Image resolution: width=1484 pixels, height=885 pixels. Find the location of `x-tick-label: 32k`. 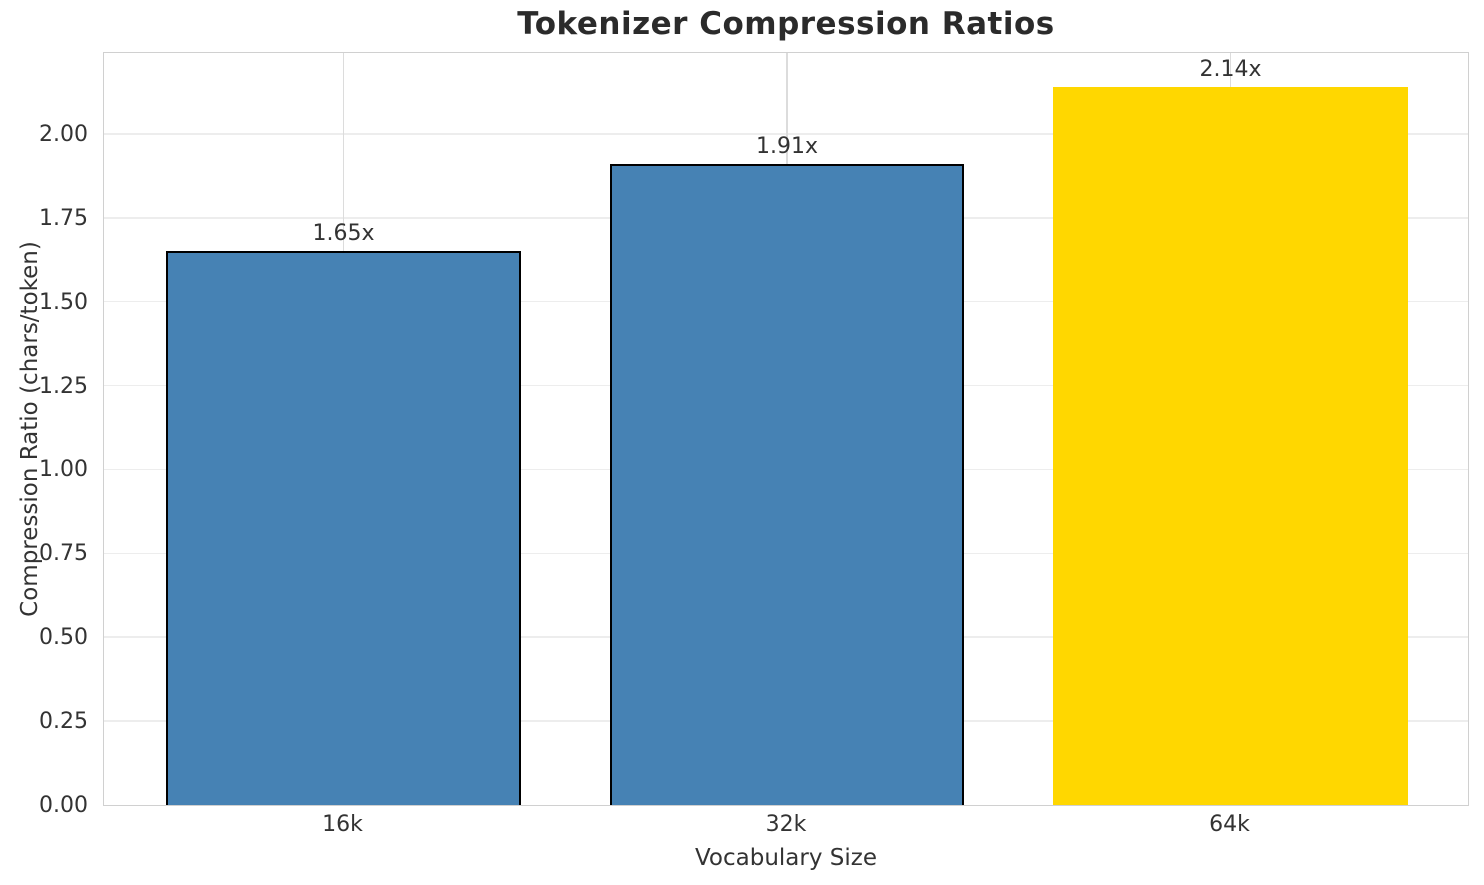

x-tick-label: 32k is located at coordinates (786, 824).